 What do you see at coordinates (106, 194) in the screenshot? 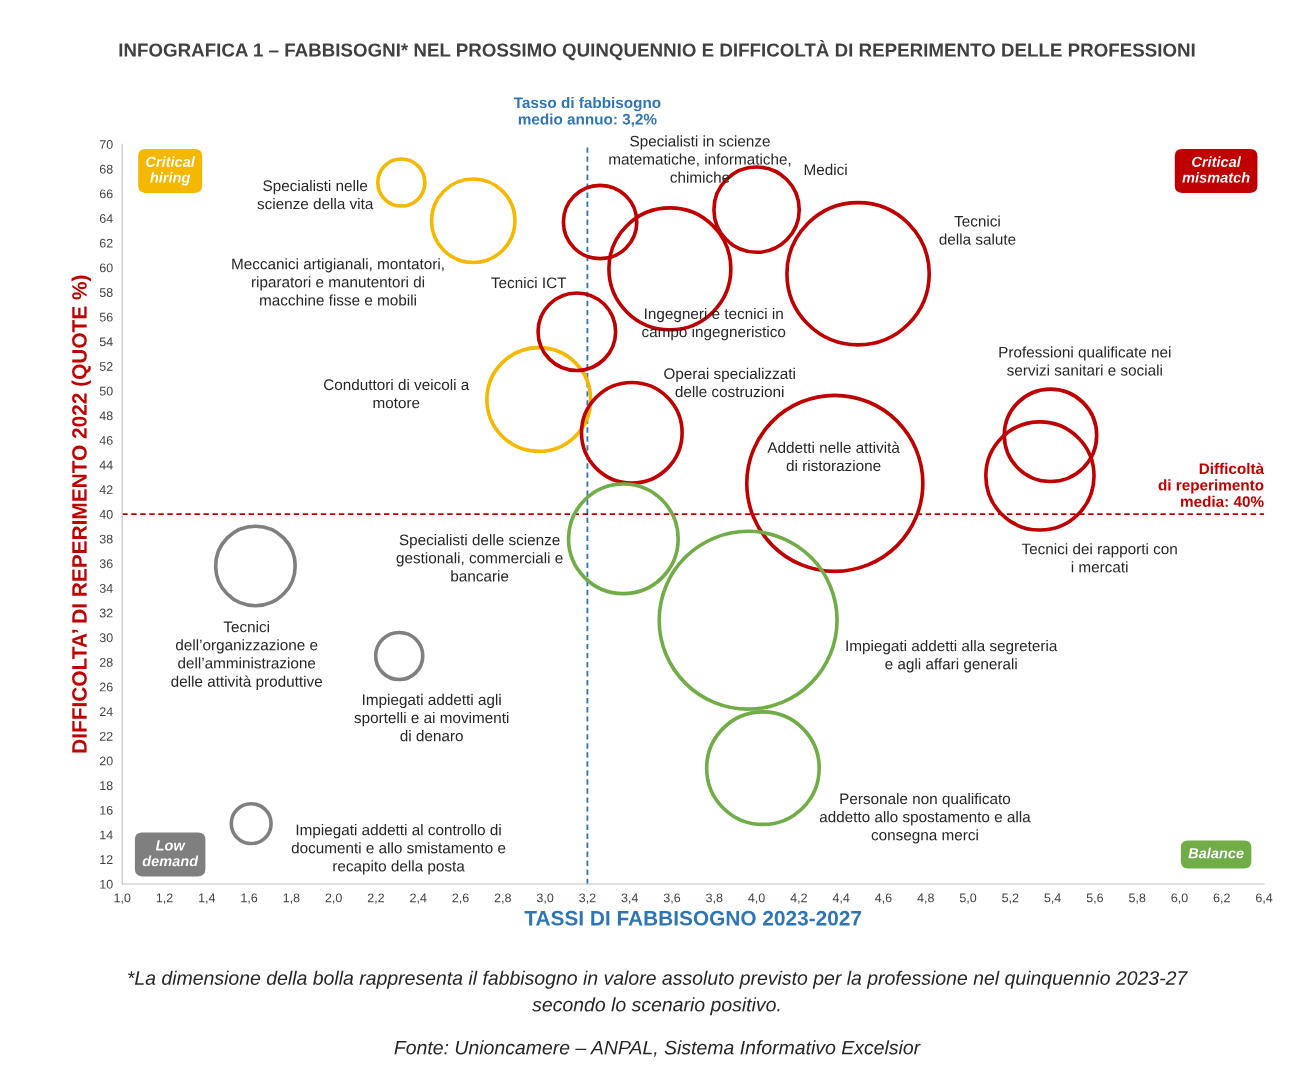
I see `y-tick-label: 66` at bounding box center [106, 194].